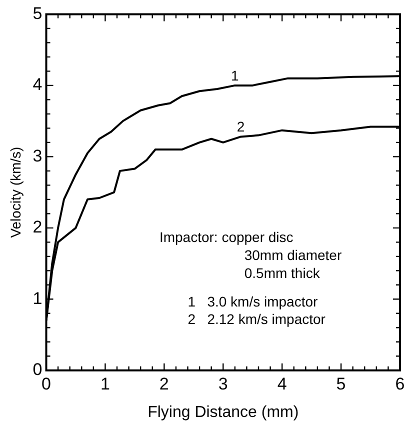 This screenshot has height=428, width=414. I want to click on x-tick-label: 5, so click(341, 384).